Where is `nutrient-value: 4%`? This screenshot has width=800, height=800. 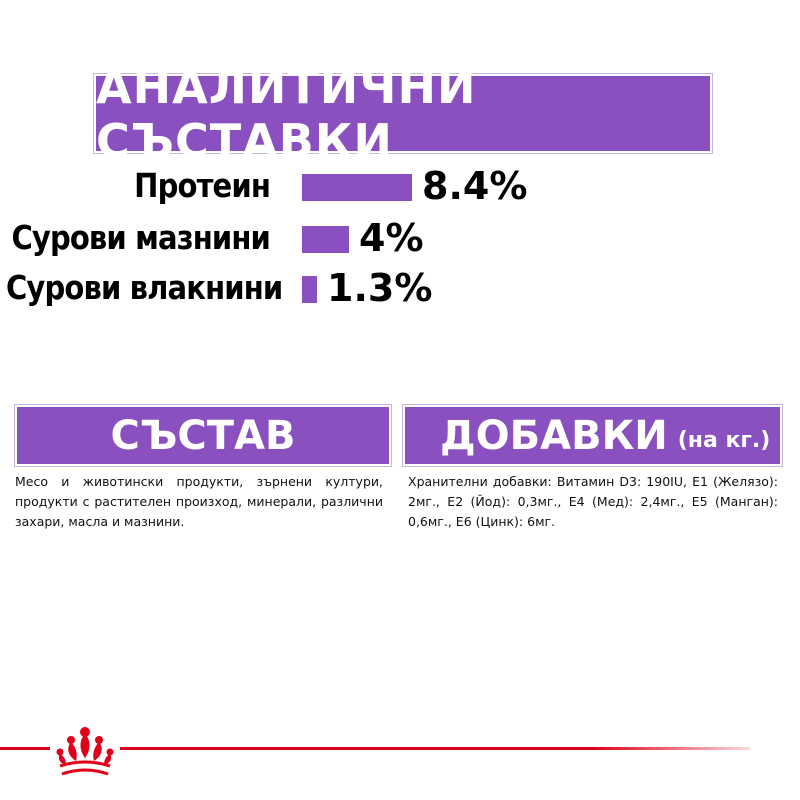 nutrient-value: 4% is located at coordinates (391, 238).